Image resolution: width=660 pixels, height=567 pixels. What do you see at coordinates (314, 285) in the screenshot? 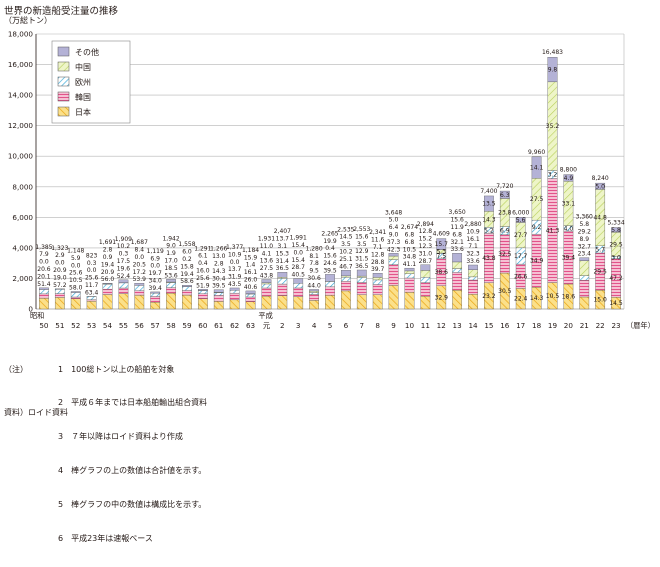
I see `segment-label: 44.0` at bounding box center [314, 285].